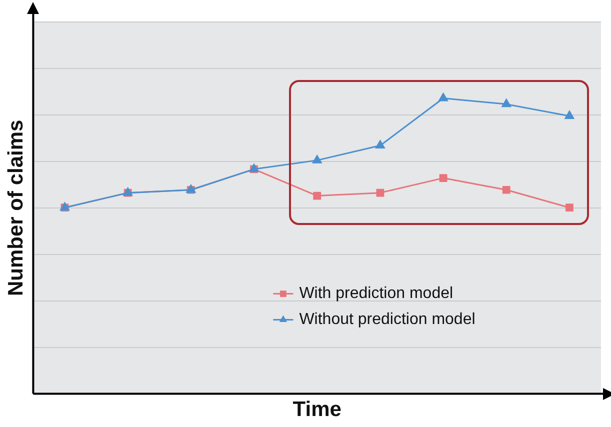 The width and height of the screenshot is (611, 427). Describe the element at coordinates (376, 293) in the screenshot. I see `legend-label: With prediction model` at that location.